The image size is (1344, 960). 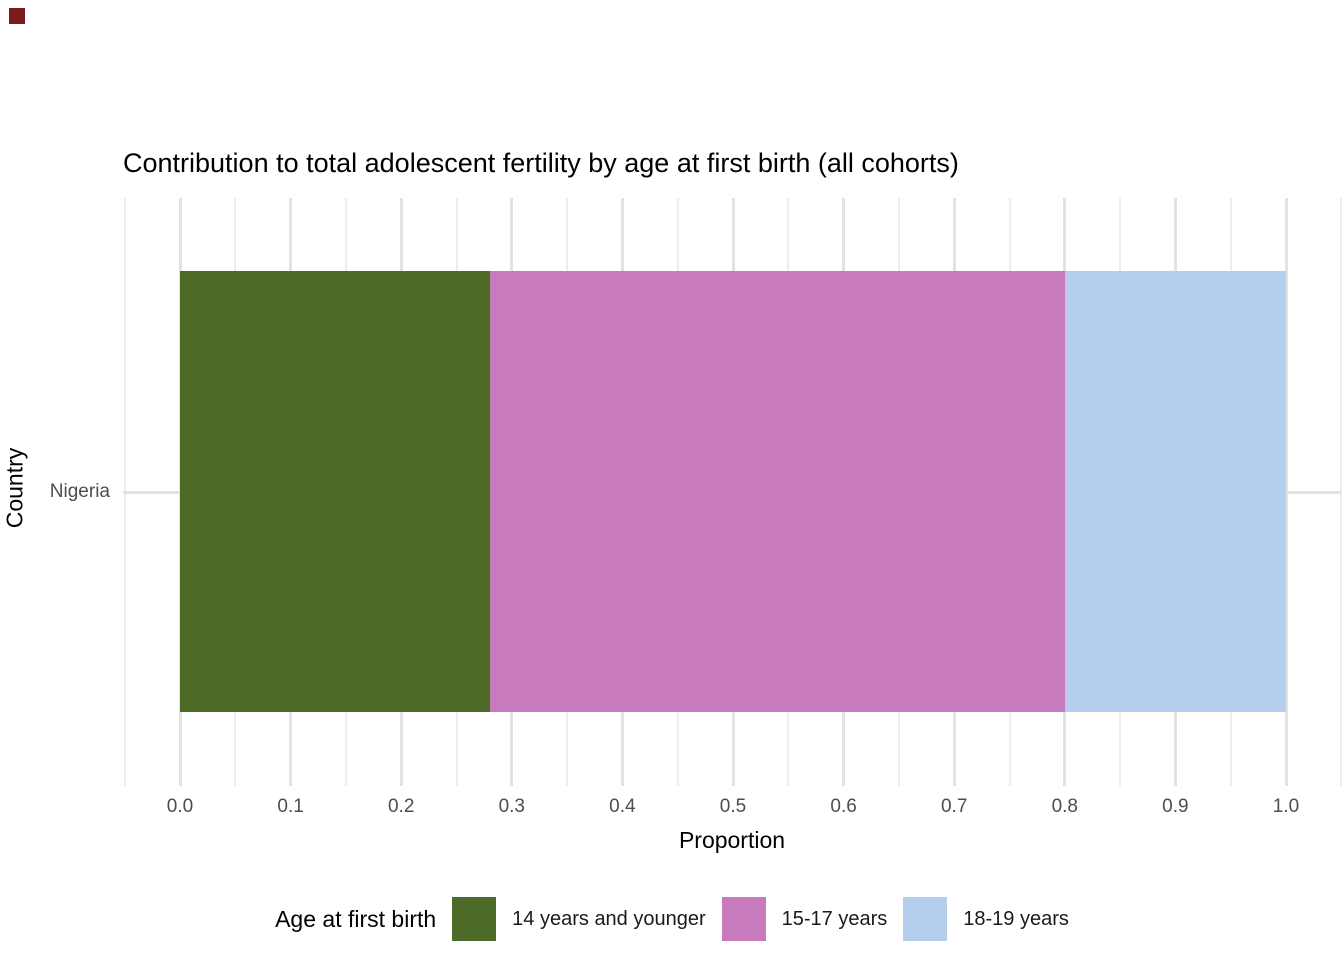 What do you see at coordinates (356, 918) in the screenshot?
I see `legend-title: Age at first birth` at bounding box center [356, 918].